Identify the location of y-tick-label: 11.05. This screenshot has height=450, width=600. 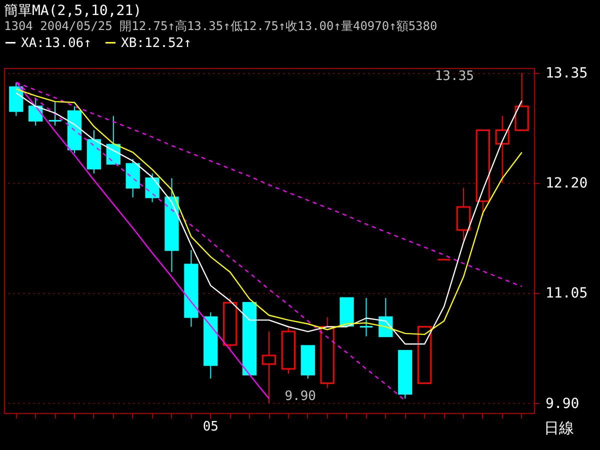
(567, 294).